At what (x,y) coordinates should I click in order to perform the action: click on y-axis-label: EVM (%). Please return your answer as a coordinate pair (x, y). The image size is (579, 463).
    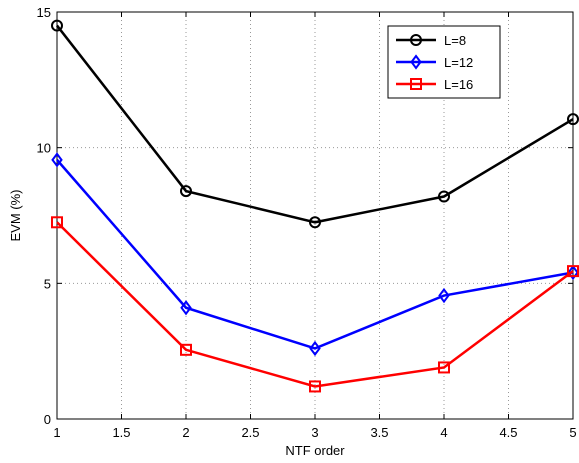
    Looking at the image, I should click on (15, 216).